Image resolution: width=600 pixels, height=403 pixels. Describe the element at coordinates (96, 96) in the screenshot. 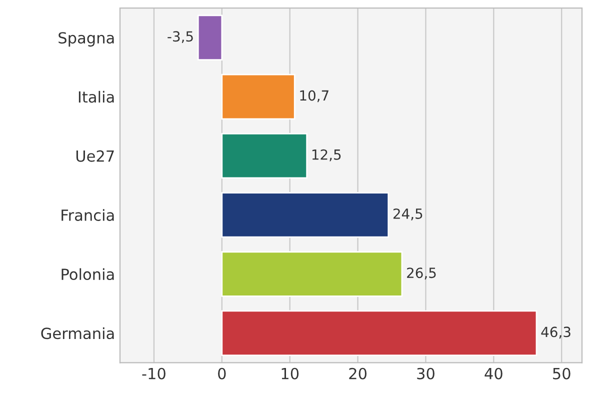

I see `y-tick-label: Italia` at that location.